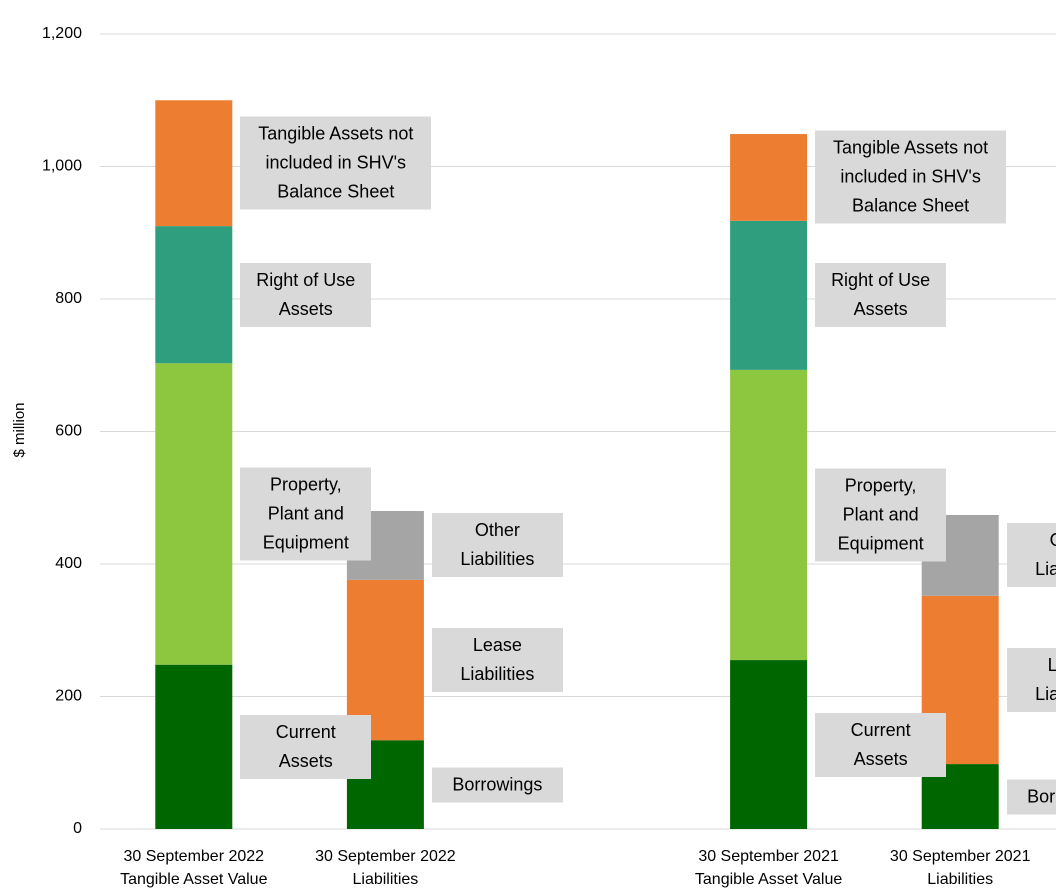  I want to click on y-tick-label: 1,000, so click(62, 166).